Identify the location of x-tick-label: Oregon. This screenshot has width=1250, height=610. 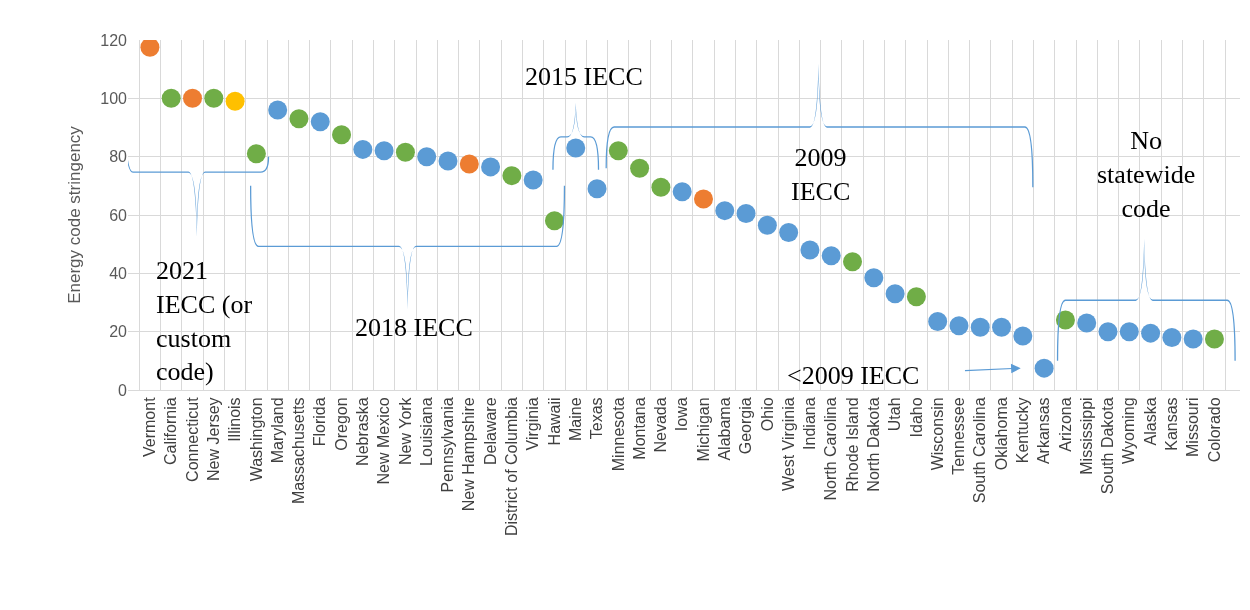
(341, 424).